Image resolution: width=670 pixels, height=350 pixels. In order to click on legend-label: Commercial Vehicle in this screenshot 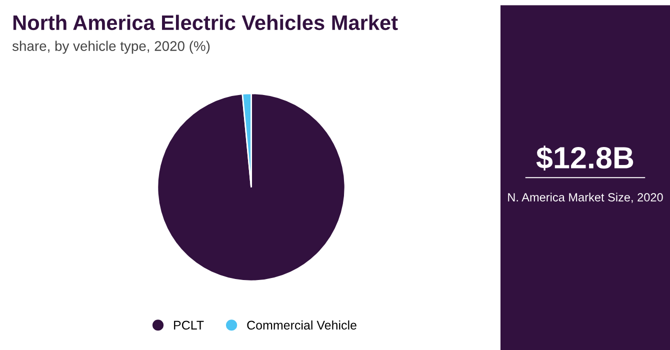, I will do `click(301, 325)`.